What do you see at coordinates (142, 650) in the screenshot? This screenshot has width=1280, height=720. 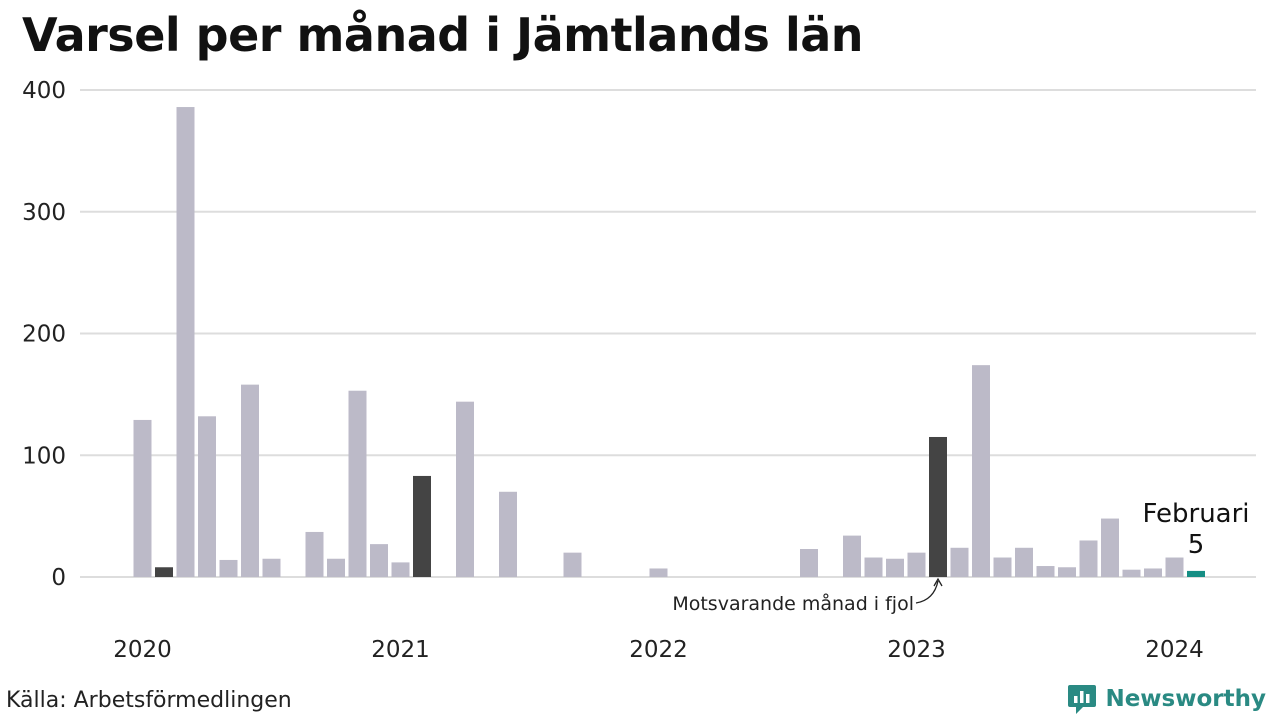 I see `x-tick-label: 2020` at bounding box center [142, 650].